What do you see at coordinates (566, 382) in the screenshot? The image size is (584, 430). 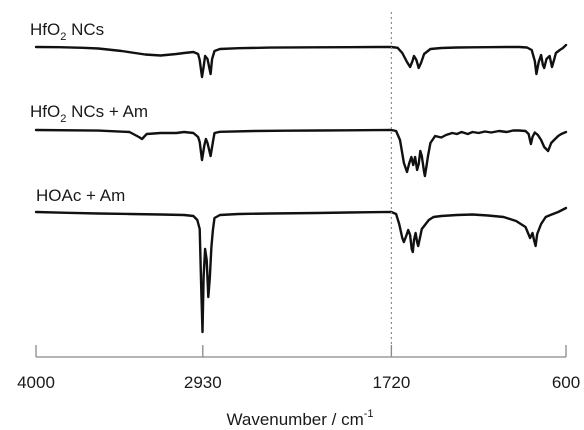 I see `x-tick-label-600: 600` at bounding box center [566, 382].